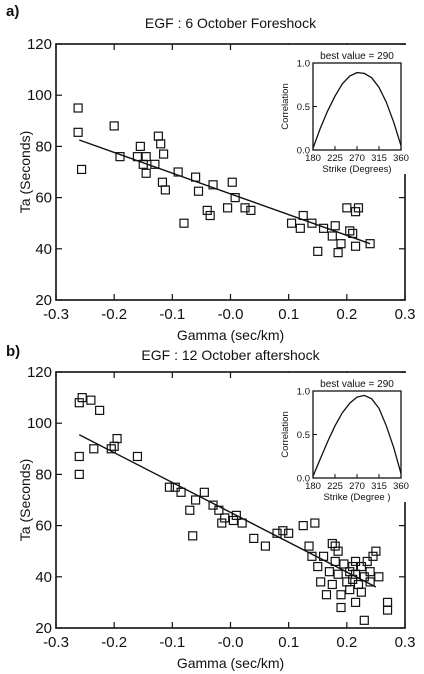 The width and height of the screenshot is (424, 674). What do you see at coordinates (303, 479) in the screenshot?
I see `panel-b-inset-y-tick-label: 0.0` at bounding box center [303, 479].